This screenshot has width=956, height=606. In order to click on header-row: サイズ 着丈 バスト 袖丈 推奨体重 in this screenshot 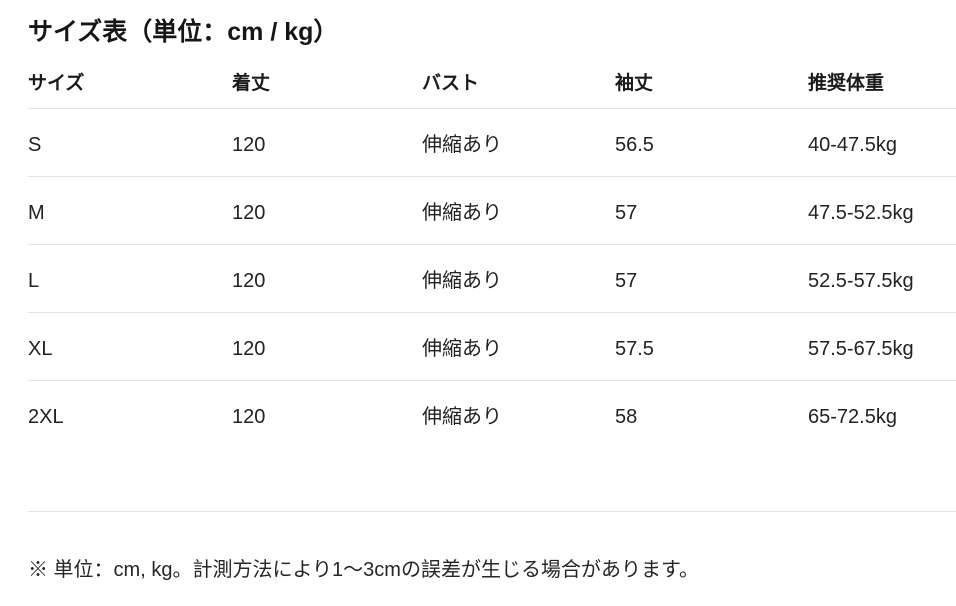, I will do `click(492, 84)`.